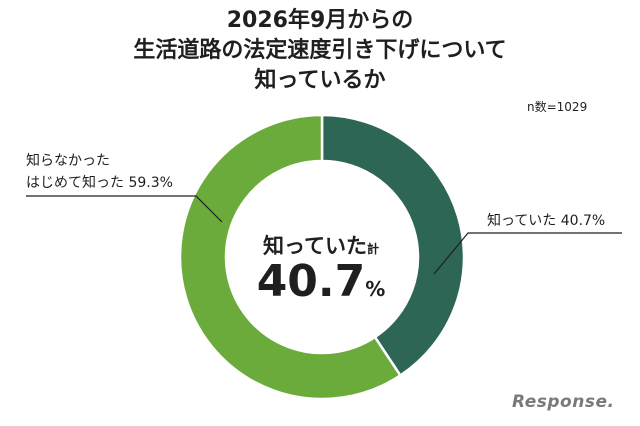 The image size is (640, 426). Describe the element at coordinates (99, 183) in the screenshot. I see `slice-label-unknown-line-2: はじめて知った 59.3%` at that location.